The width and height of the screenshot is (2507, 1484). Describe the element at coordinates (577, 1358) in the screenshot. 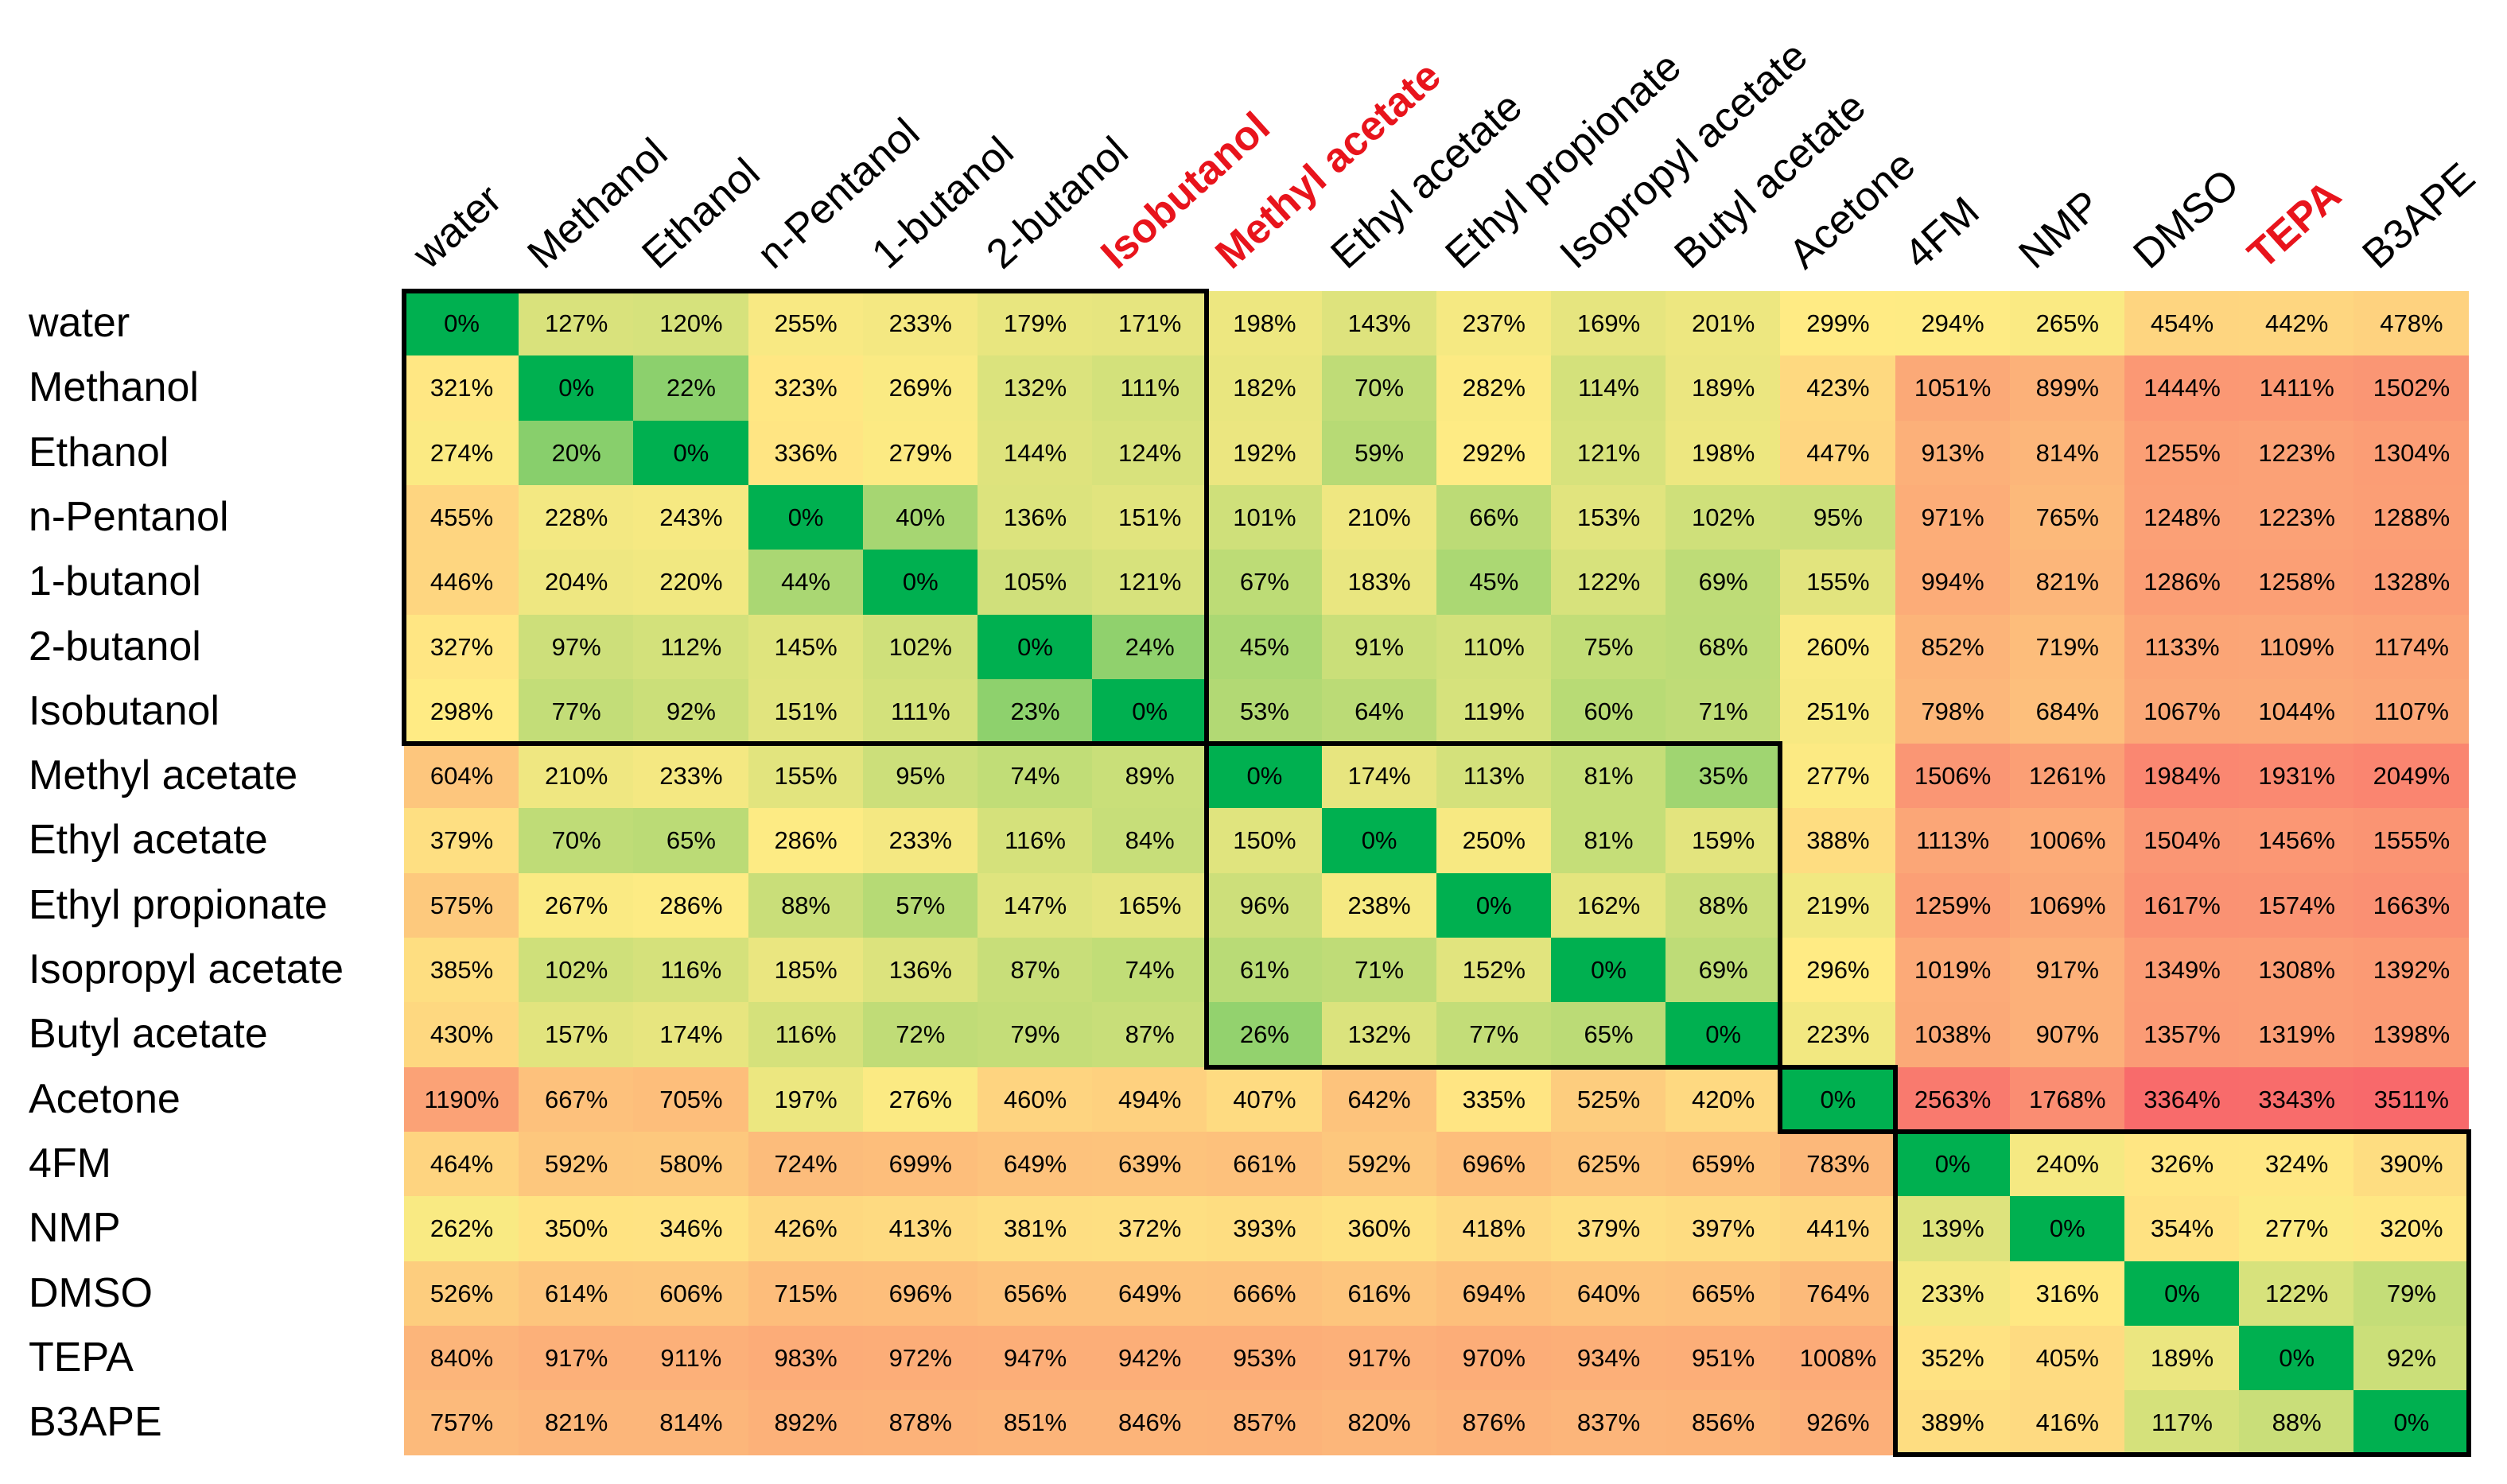

I see `heatmap-cell: 917%` at that location.